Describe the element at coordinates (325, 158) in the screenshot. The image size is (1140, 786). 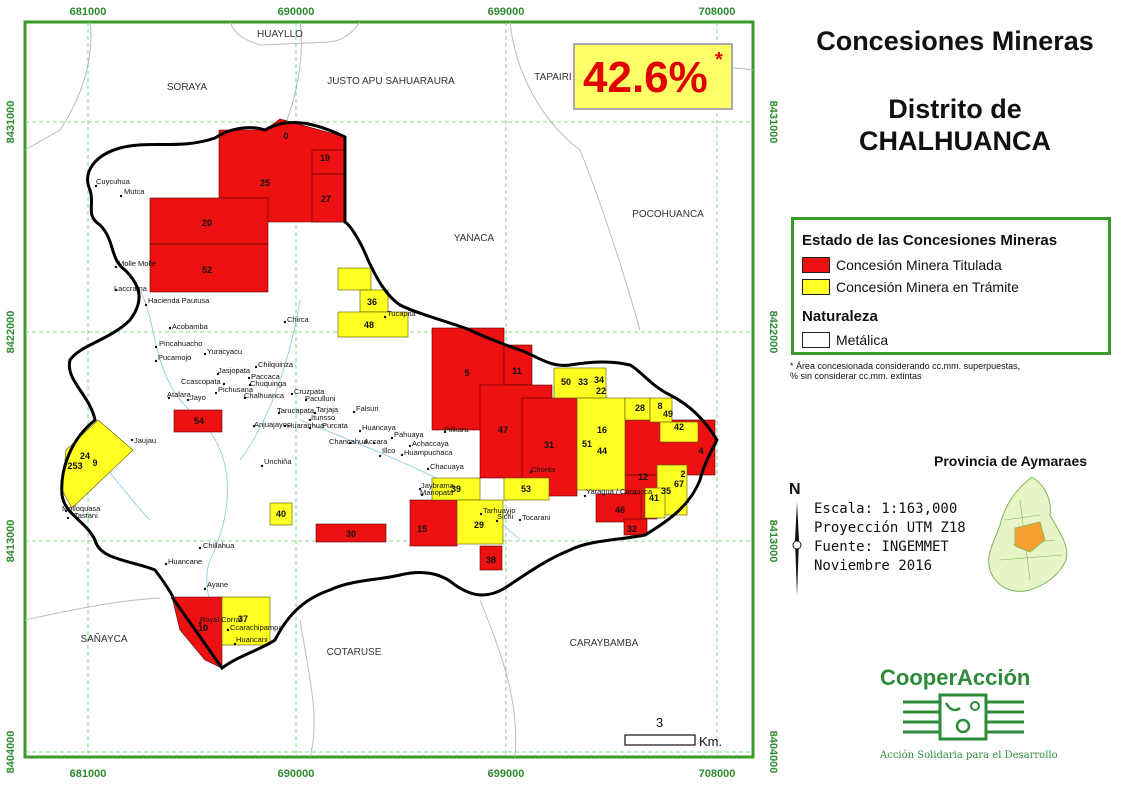
I see `concession-label: 19` at that location.